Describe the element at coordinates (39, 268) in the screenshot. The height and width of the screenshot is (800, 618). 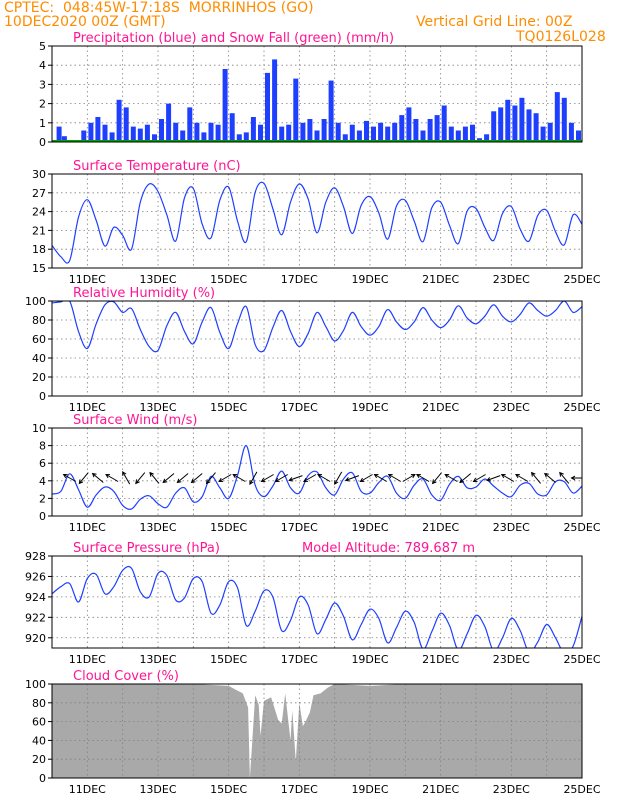
I see `y-tick-label: 15` at that location.